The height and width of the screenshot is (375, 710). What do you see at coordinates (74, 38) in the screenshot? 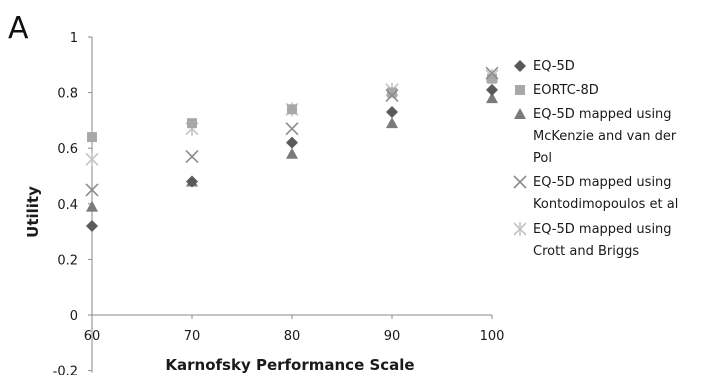
I see `y-tick-label: 1` at bounding box center [74, 38].